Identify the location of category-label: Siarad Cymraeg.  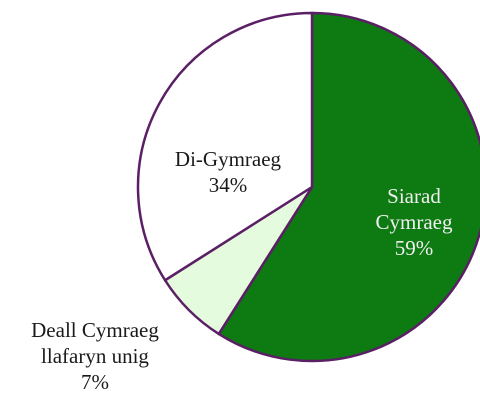
(414, 209).